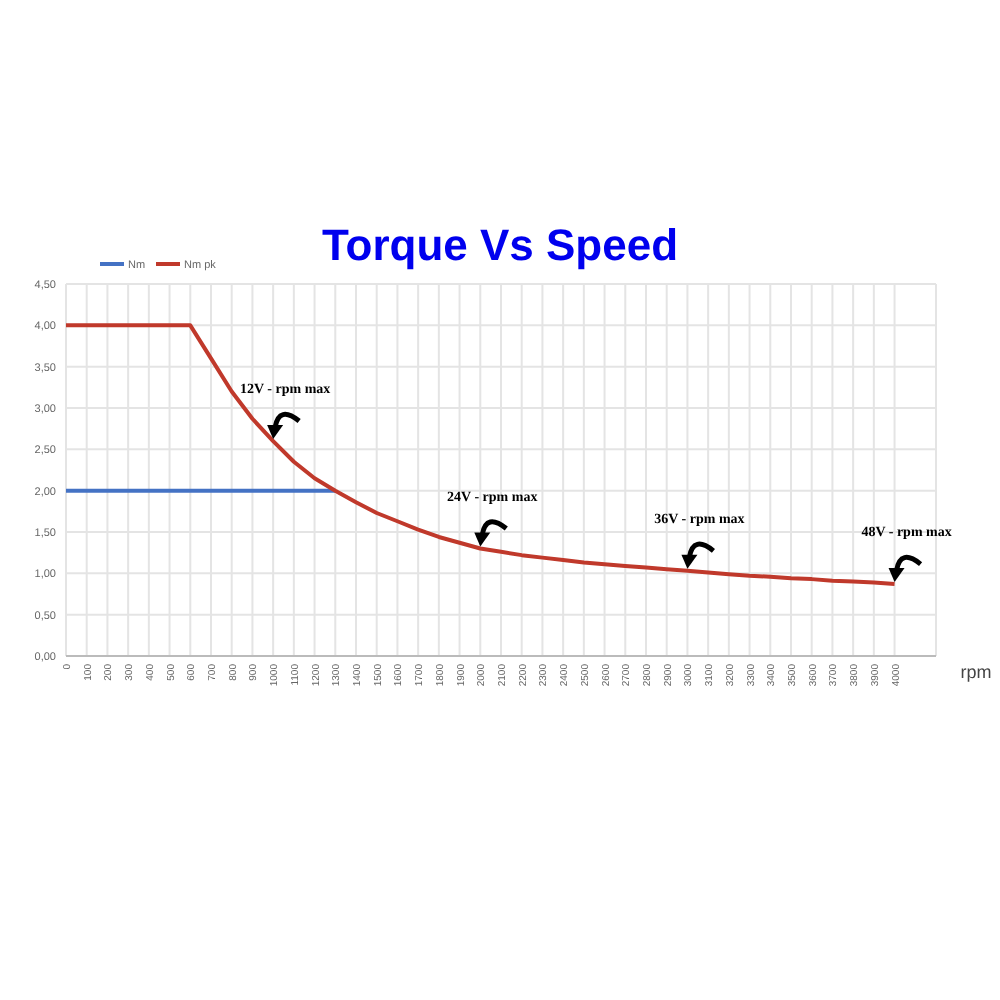 This screenshot has height=1000, width=1000. Describe the element at coordinates (500, 245) in the screenshot. I see `chart-title: Torque Vs Speed` at that location.